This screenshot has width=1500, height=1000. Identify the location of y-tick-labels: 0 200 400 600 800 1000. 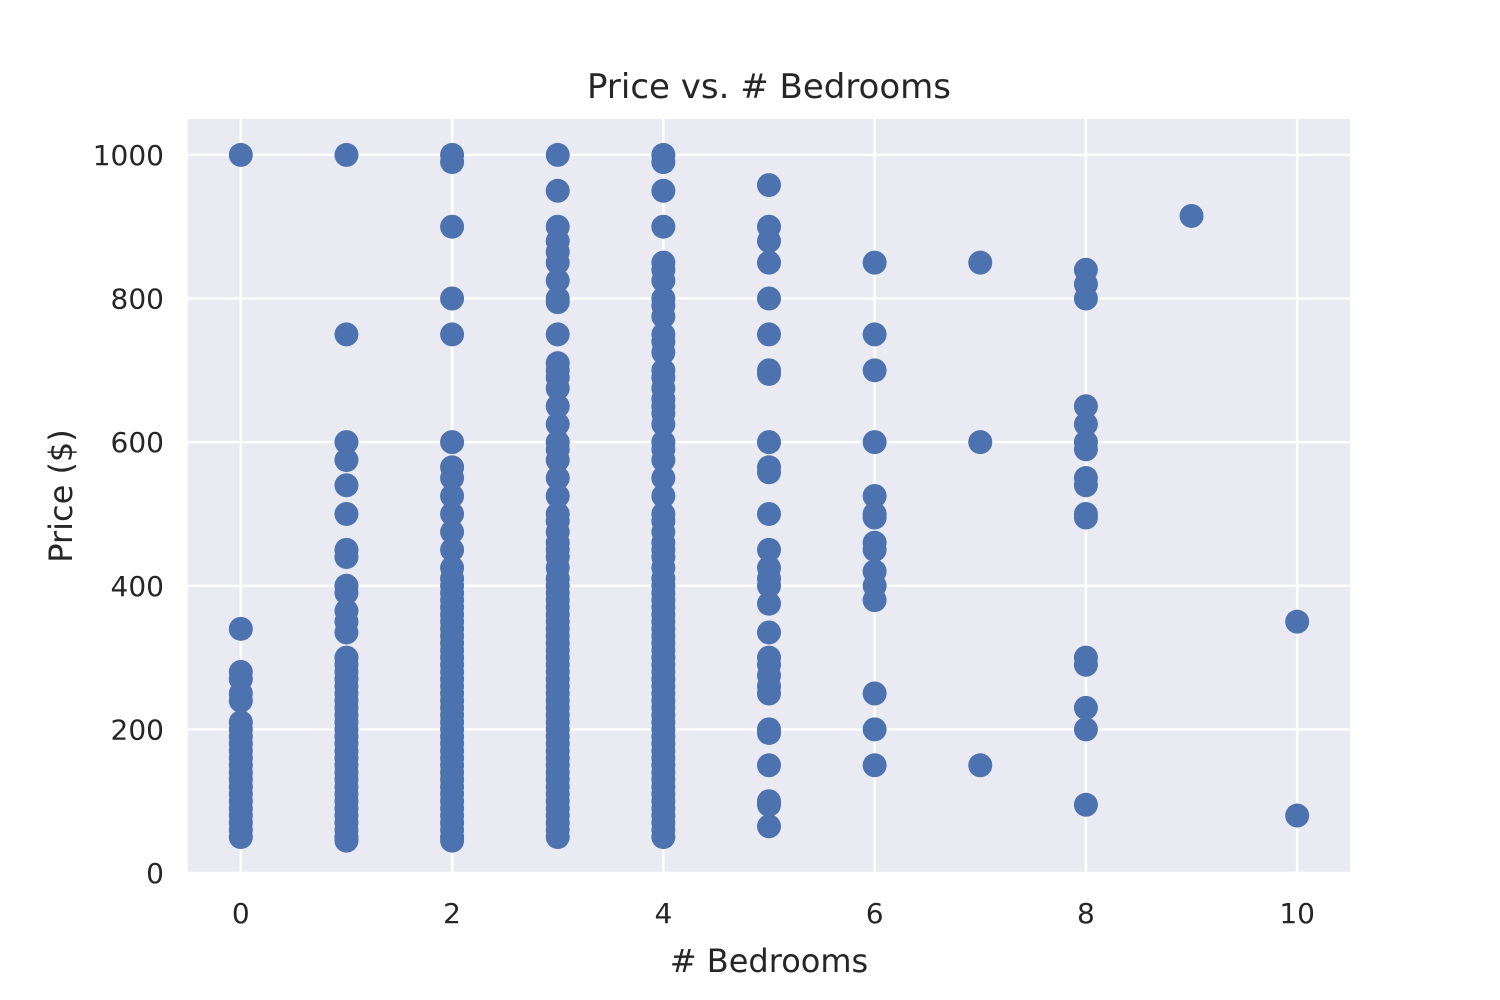
(128, 514).